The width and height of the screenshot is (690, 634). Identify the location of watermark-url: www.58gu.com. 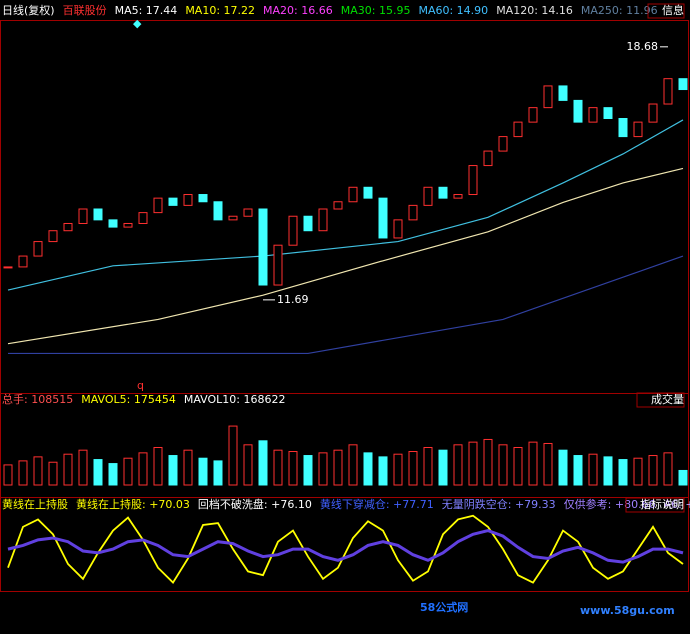
(627, 610).